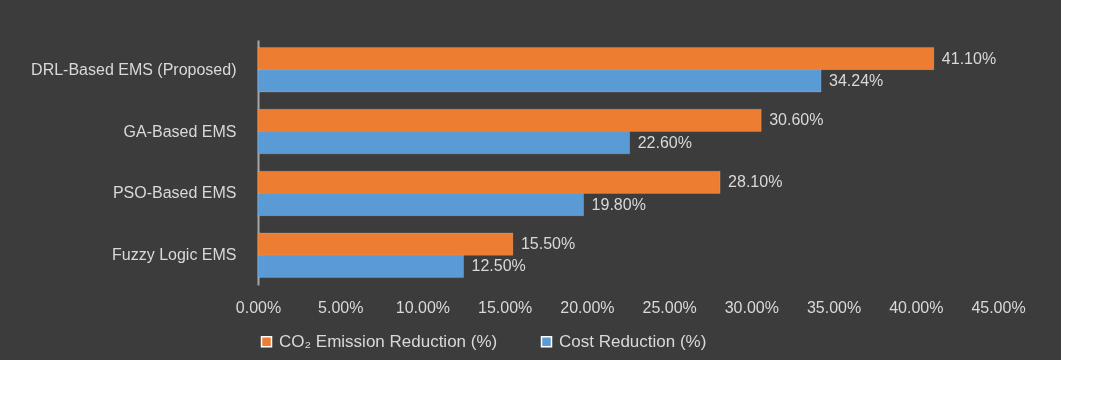 Image resolution: width=1120 pixels, height=419 pixels. Describe the element at coordinates (916, 307) in the screenshot. I see `x-tick-label: 40.00%` at that location.